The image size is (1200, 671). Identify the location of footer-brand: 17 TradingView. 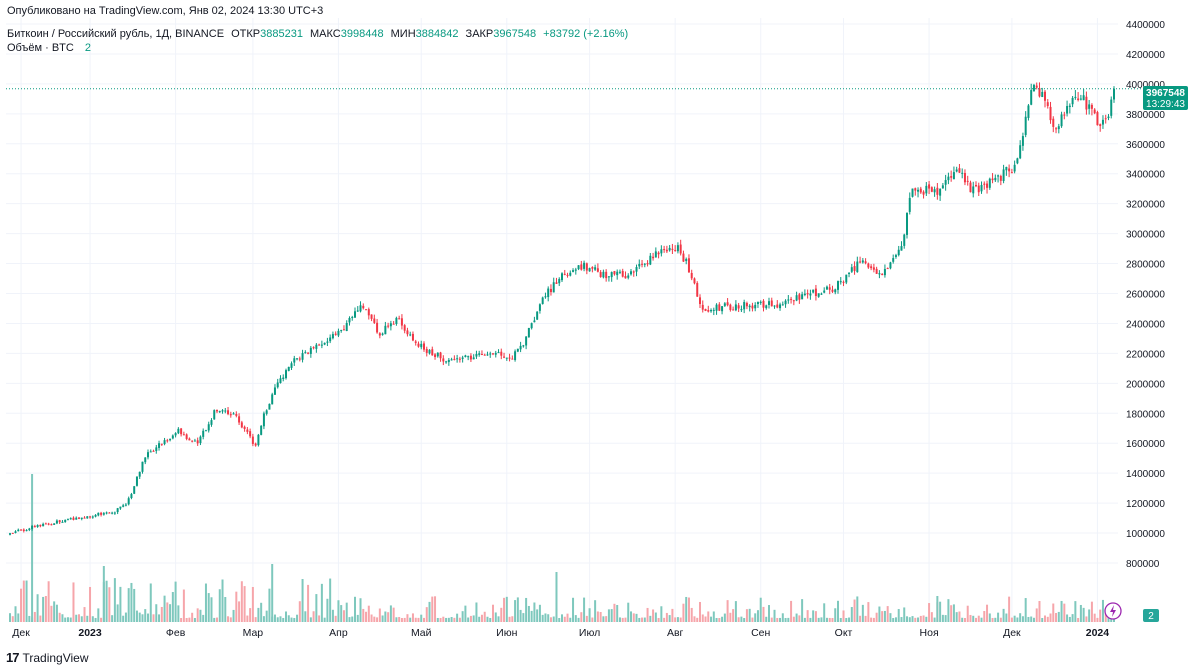
(47, 657).